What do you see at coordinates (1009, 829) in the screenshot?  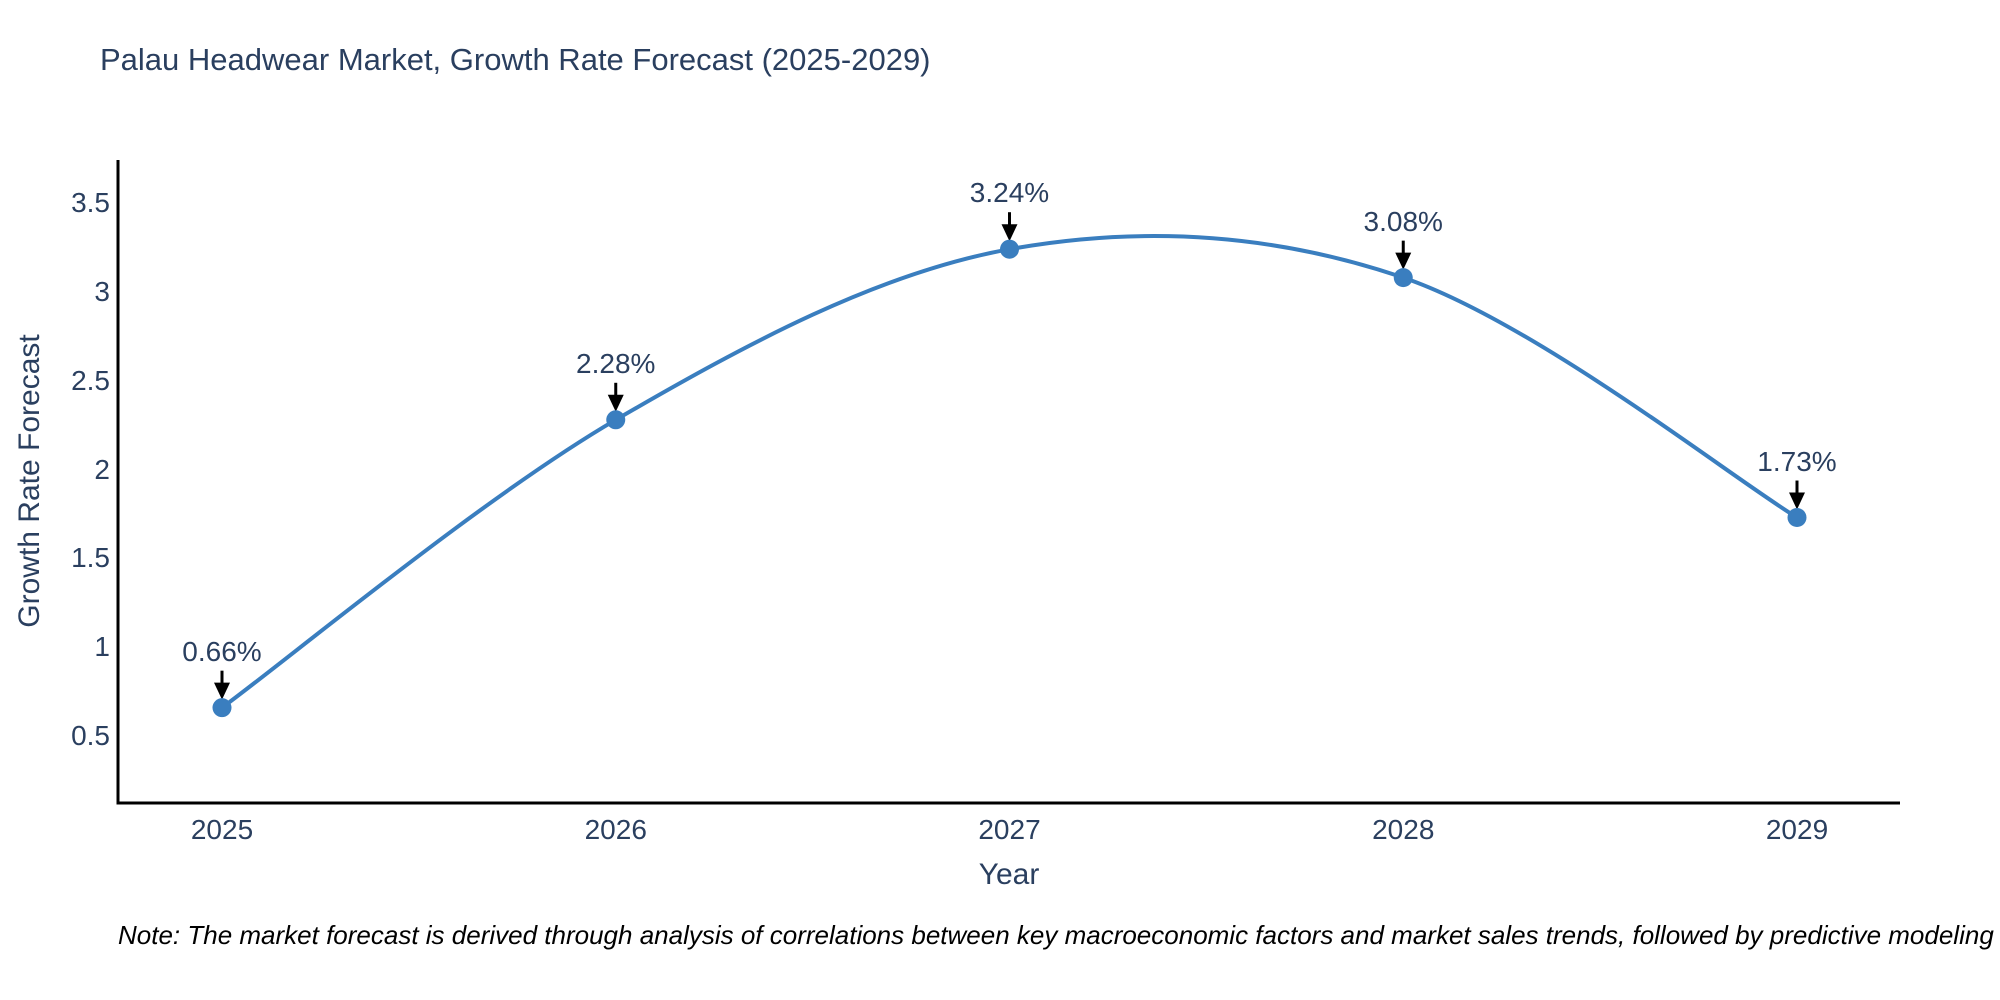 I see `x-tick-2027: 2027` at bounding box center [1009, 829].